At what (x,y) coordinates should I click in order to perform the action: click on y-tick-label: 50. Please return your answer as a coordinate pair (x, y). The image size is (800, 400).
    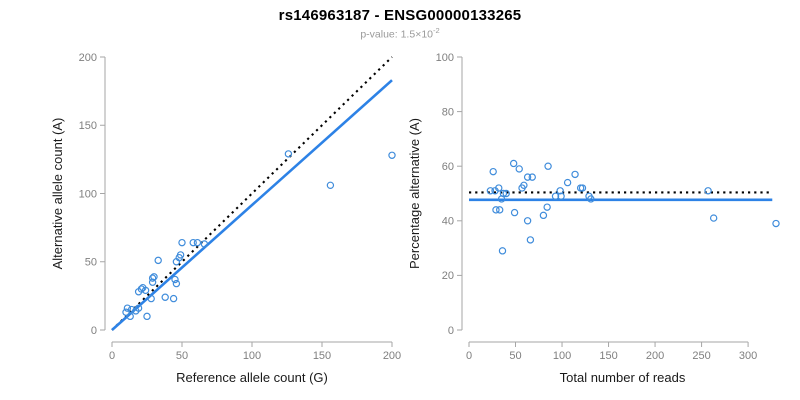
    Looking at the image, I should click on (91, 263).